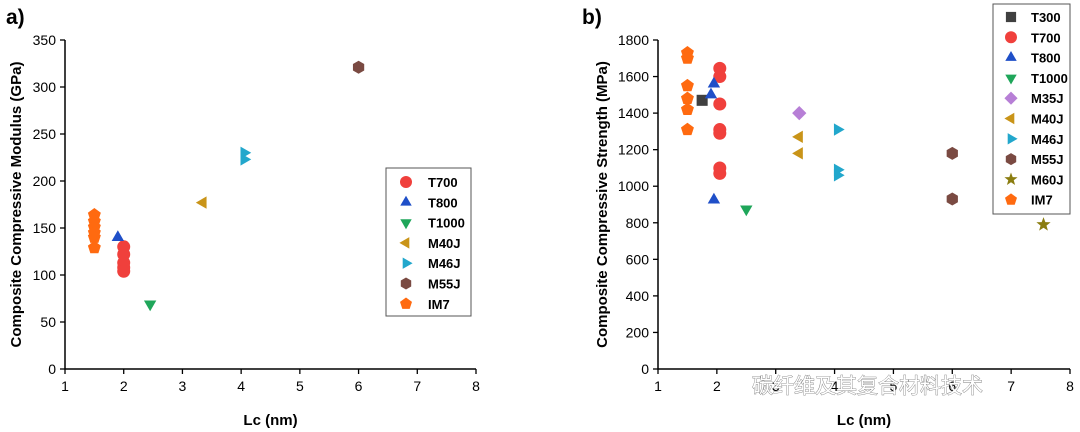  What do you see at coordinates (428, 242) in the screenshot?
I see `legend-box` at bounding box center [428, 242].